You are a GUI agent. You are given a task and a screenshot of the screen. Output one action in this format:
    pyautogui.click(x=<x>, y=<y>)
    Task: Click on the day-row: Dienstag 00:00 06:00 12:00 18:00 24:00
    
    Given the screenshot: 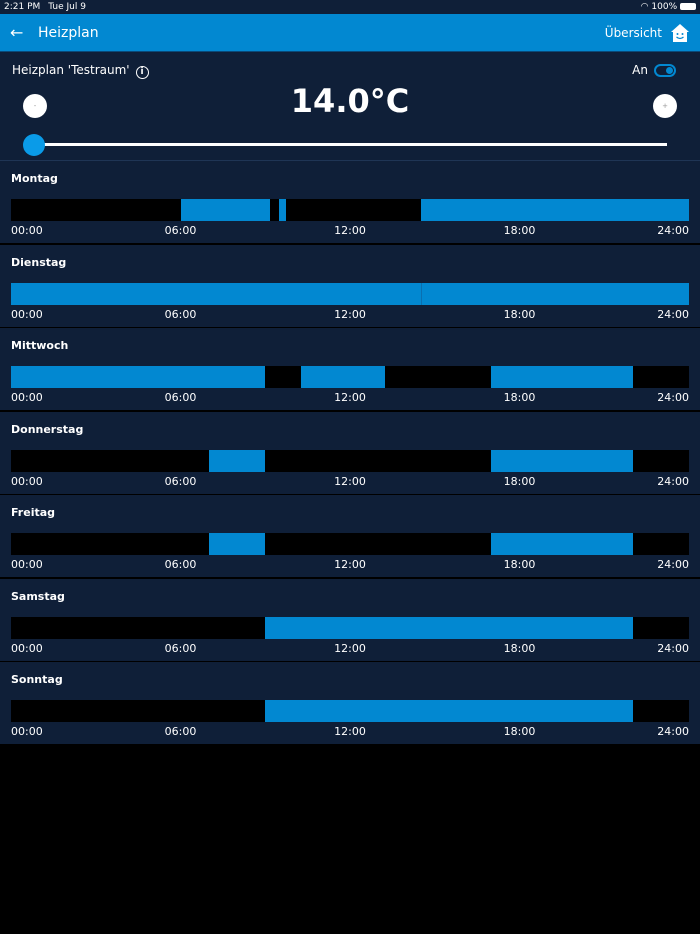 What is the action you would take?
    pyautogui.click(x=350, y=285)
    